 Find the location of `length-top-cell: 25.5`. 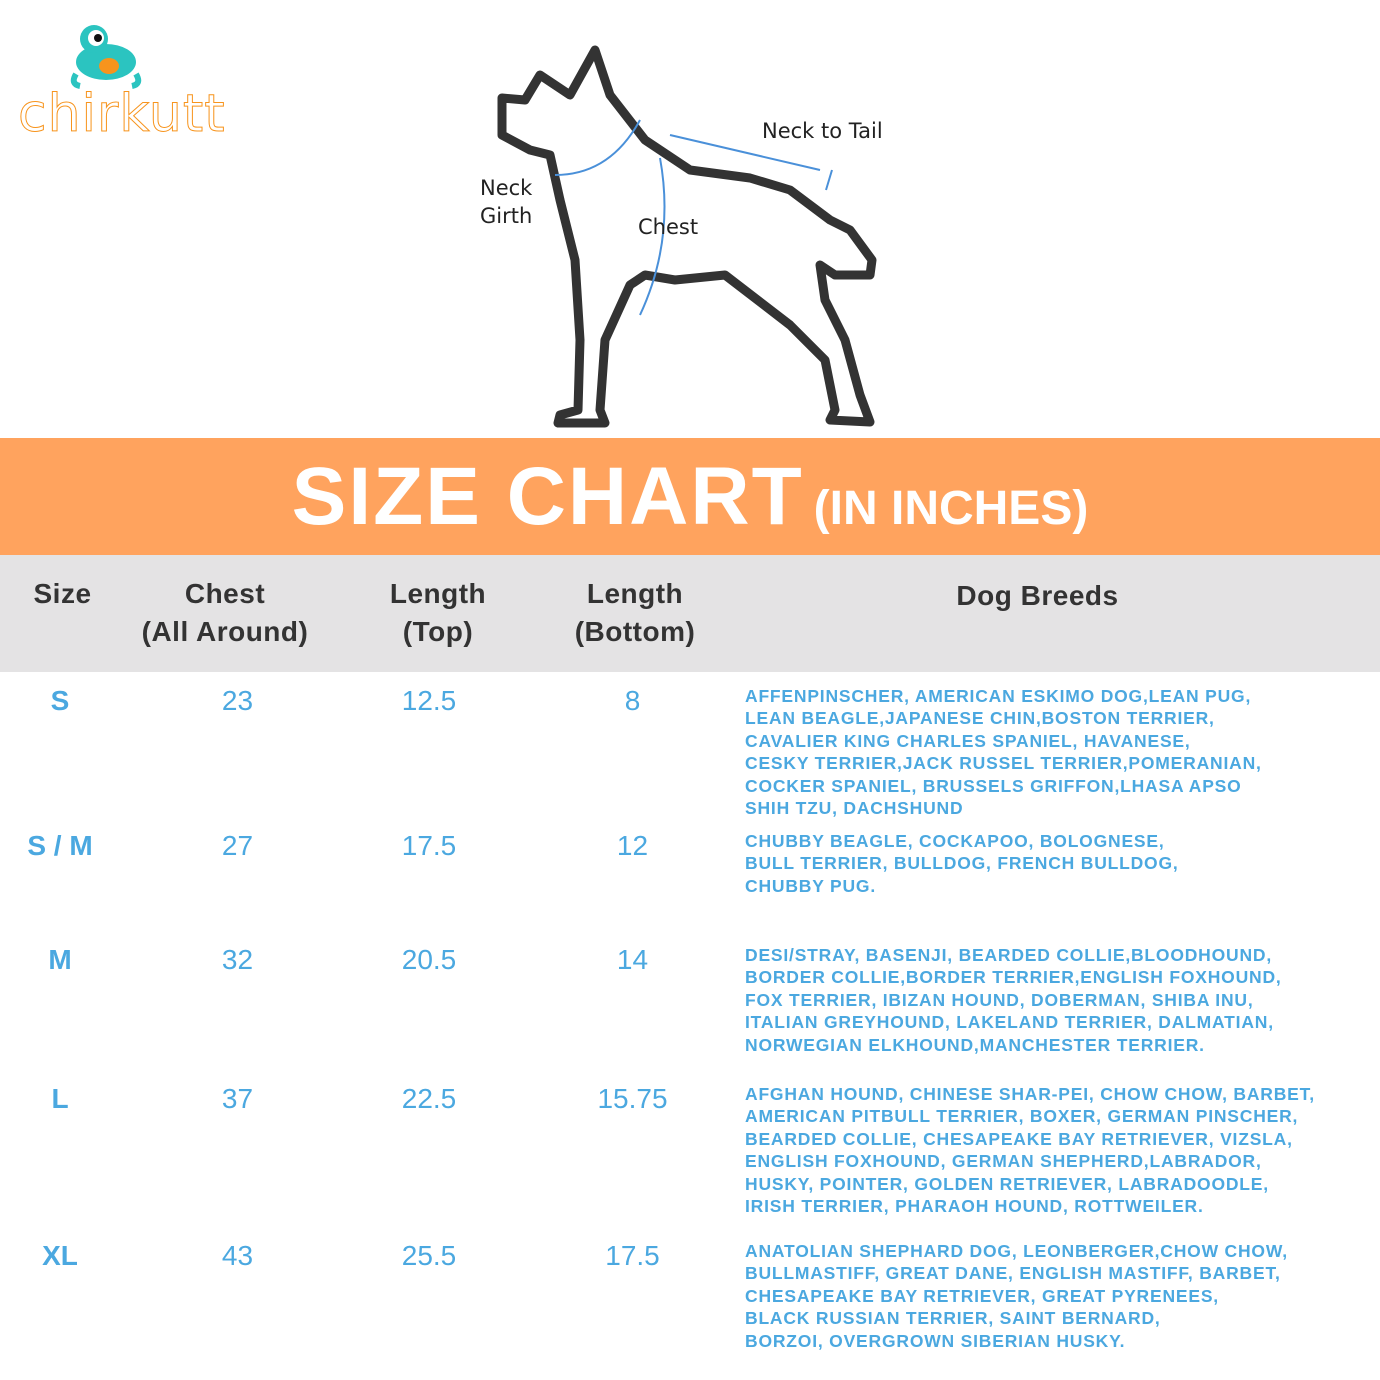

length-top-cell: 25.5 is located at coordinates (429, 1255).